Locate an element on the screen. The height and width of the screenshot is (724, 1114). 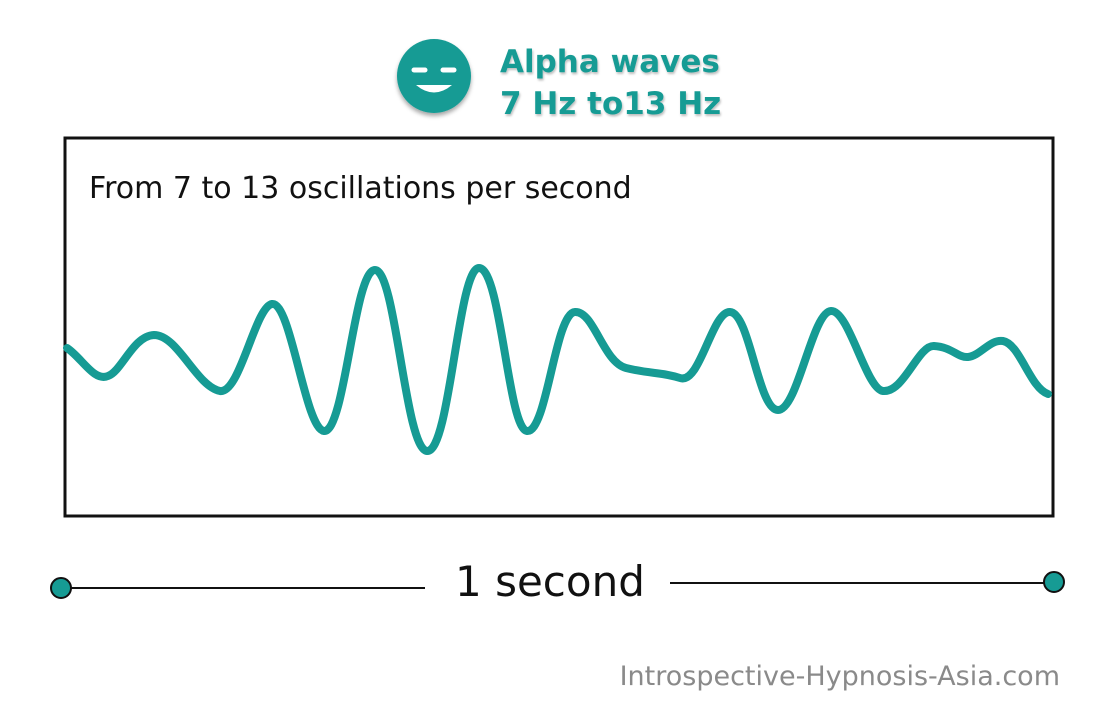
one-second-label: 1 second is located at coordinates (550, 581).